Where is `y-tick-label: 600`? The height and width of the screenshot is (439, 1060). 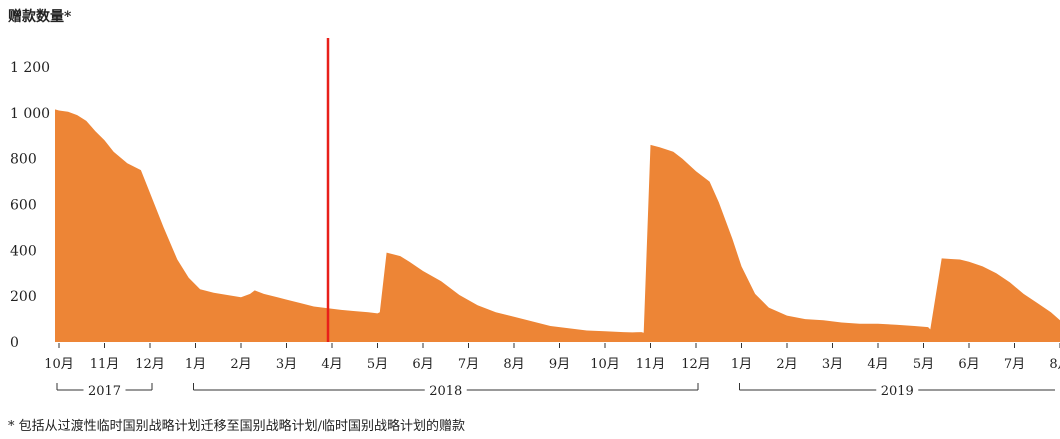
y-tick-label: 600 is located at coordinates (23, 206).